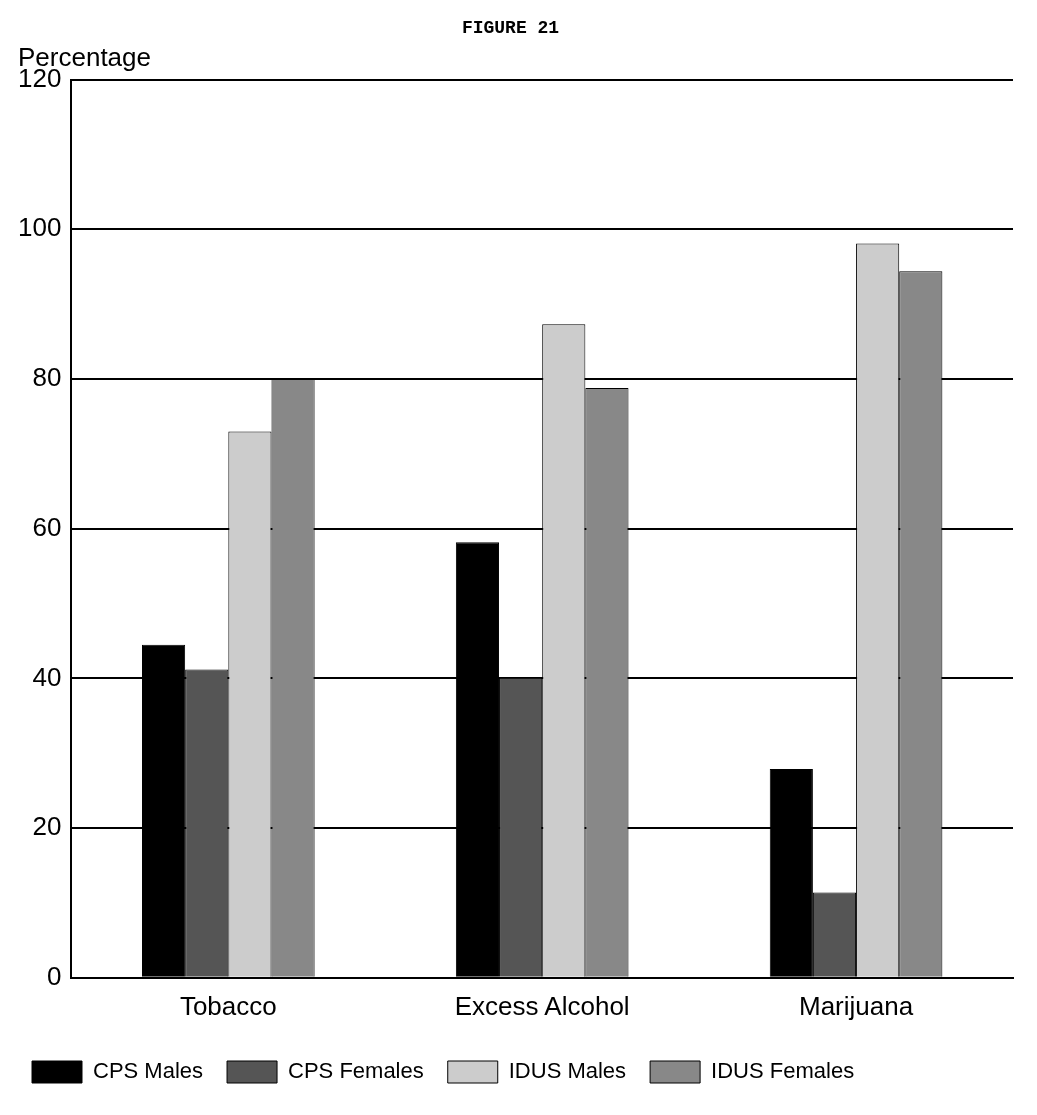 The height and width of the screenshot is (1115, 1037). Describe the element at coordinates (228, 1005) in the screenshot. I see `x-tick-label: Tobacco` at that location.